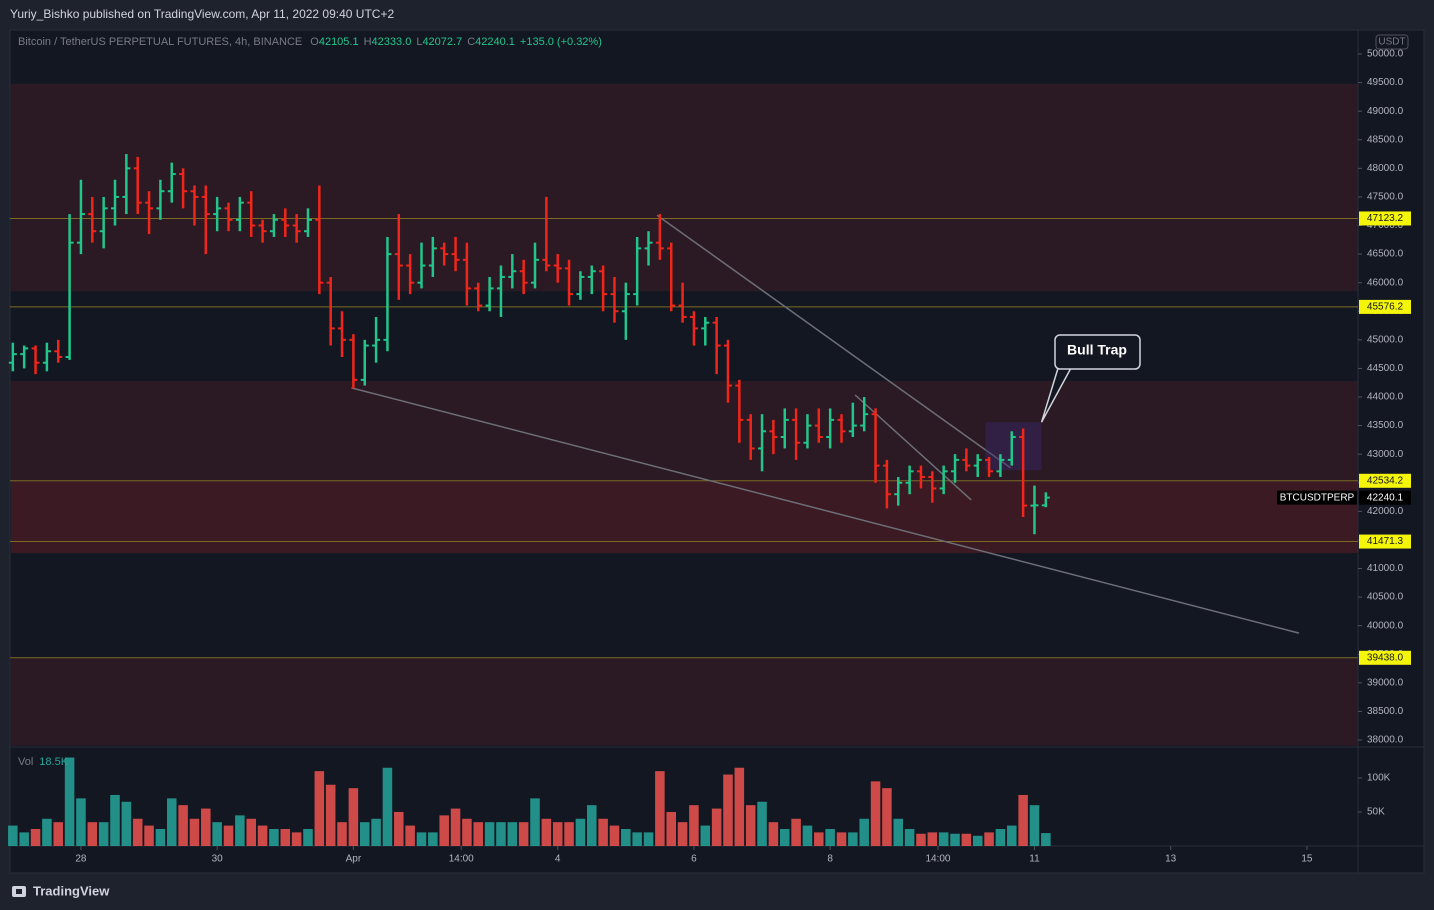 The width and height of the screenshot is (1434, 910). I want to click on level-label: 39438.0, so click(1385, 657).